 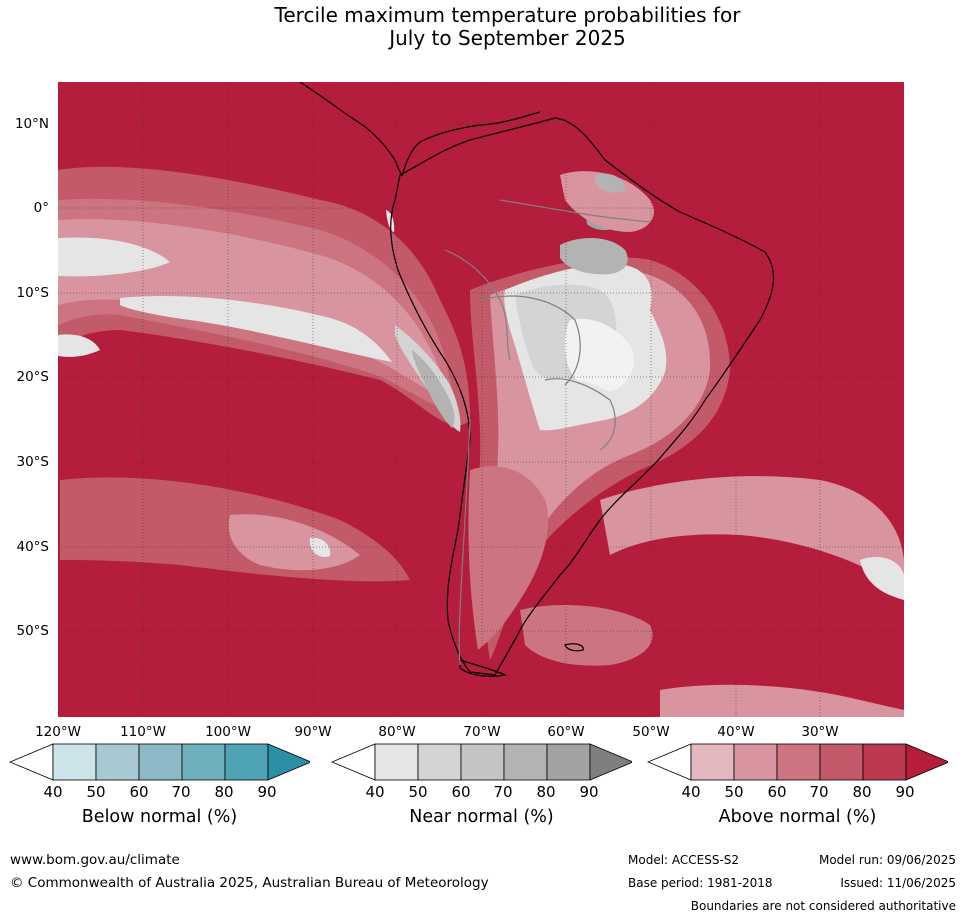 What do you see at coordinates (224, 792) in the screenshot?
I see `below-tick-80: 80` at bounding box center [224, 792].